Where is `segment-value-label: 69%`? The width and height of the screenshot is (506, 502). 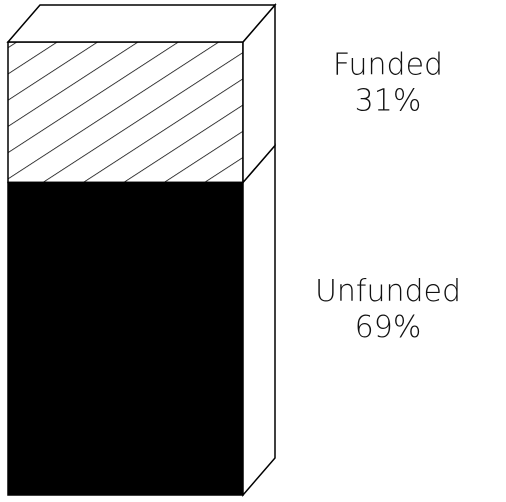
segment-value-label: 69% is located at coordinates (388, 327).